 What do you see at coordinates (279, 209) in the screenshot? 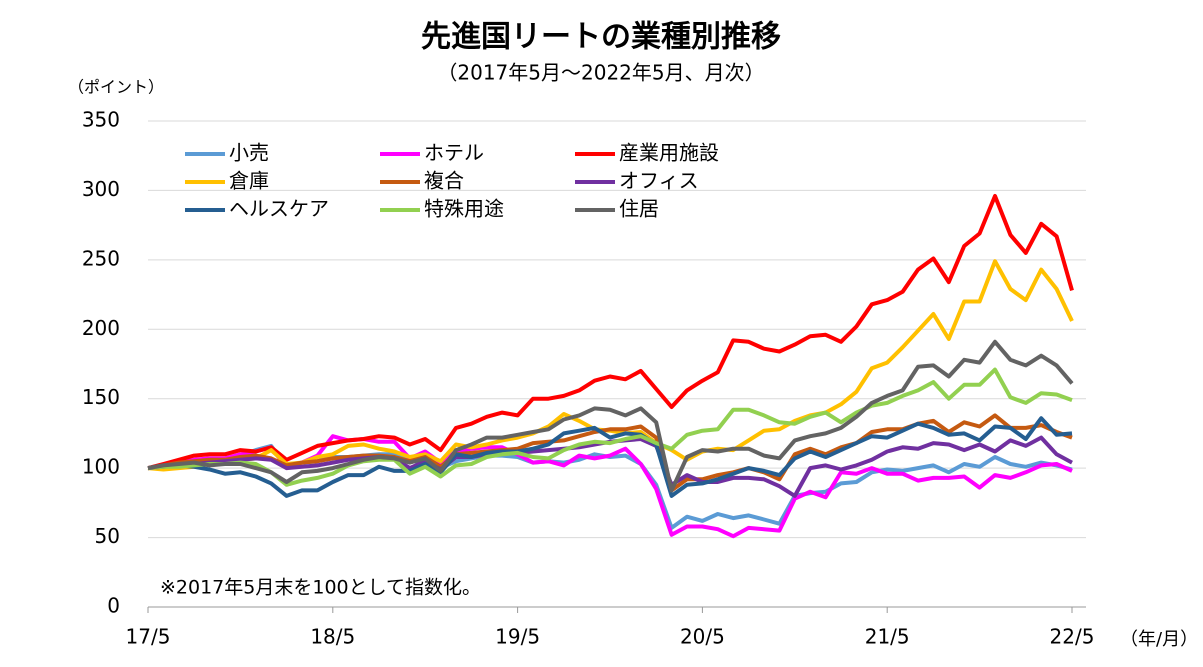
I see `legend-label: ヘルスケア` at bounding box center [279, 209].